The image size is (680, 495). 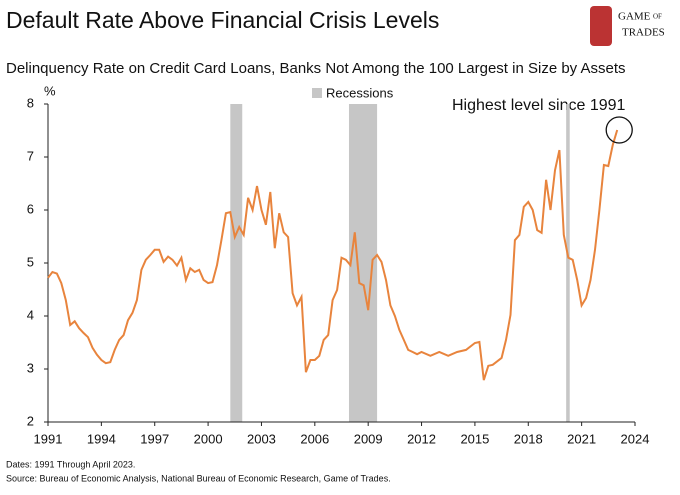 I want to click on y-tick-label: 8, so click(x=30, y=102).